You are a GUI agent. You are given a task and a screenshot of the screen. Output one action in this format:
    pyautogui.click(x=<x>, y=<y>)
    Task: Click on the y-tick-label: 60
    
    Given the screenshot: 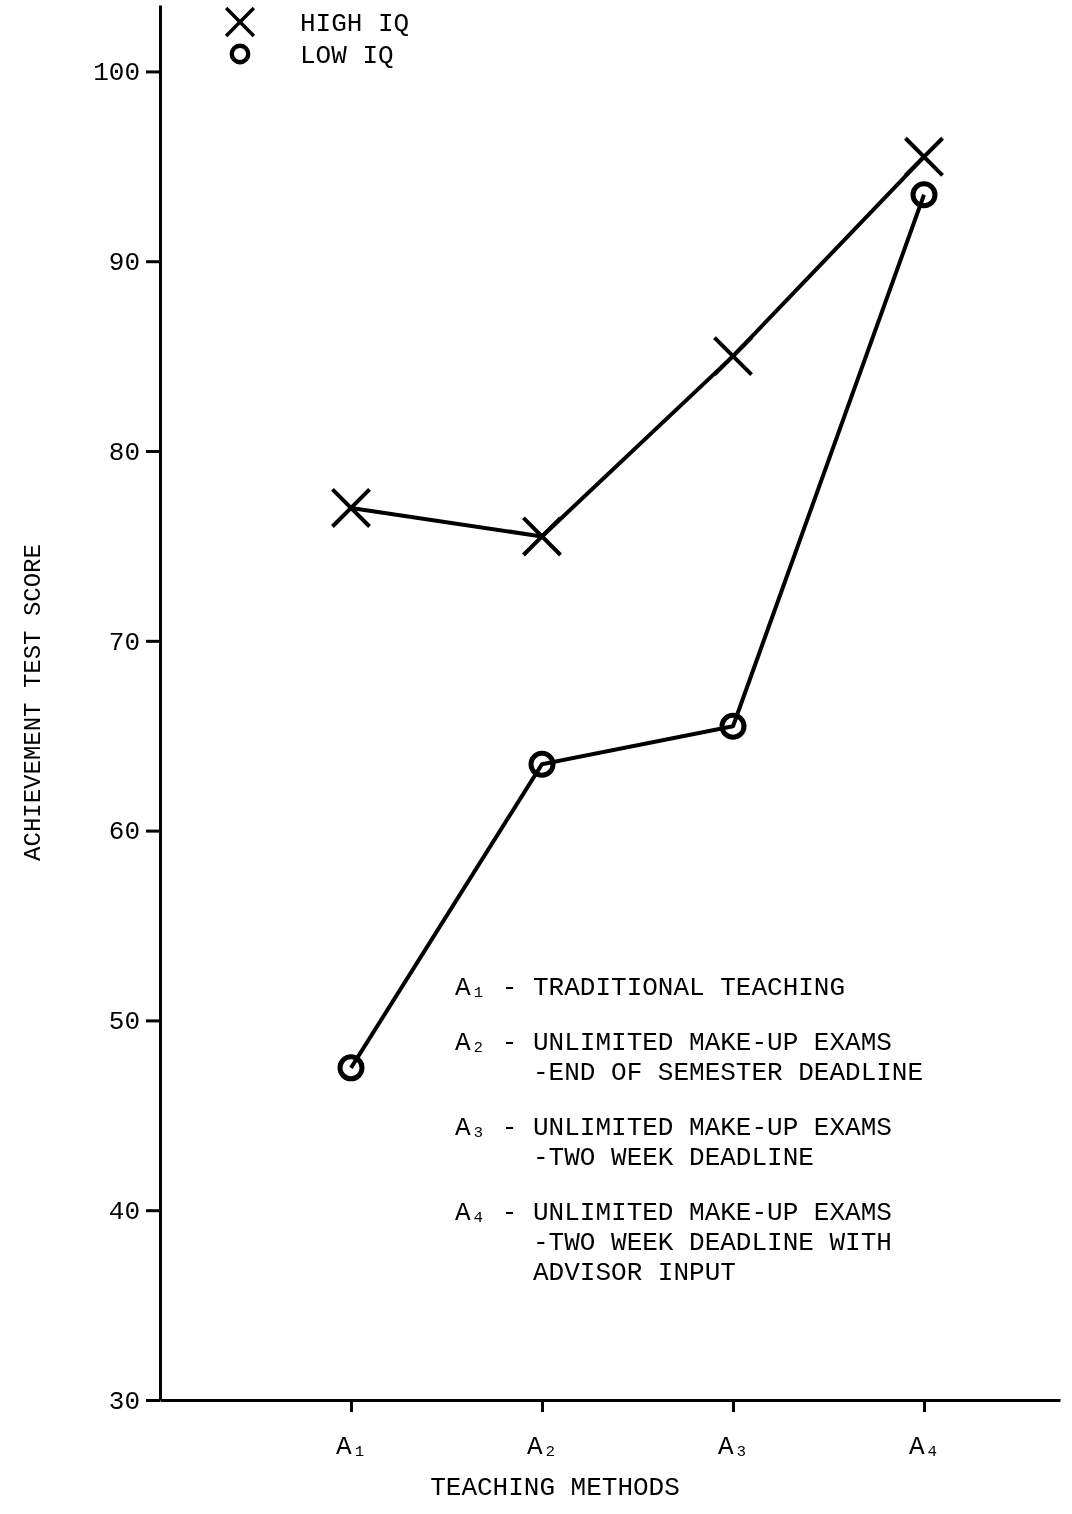 What is the action you would take?
    pyautogui.click(x=124, y=832)
    